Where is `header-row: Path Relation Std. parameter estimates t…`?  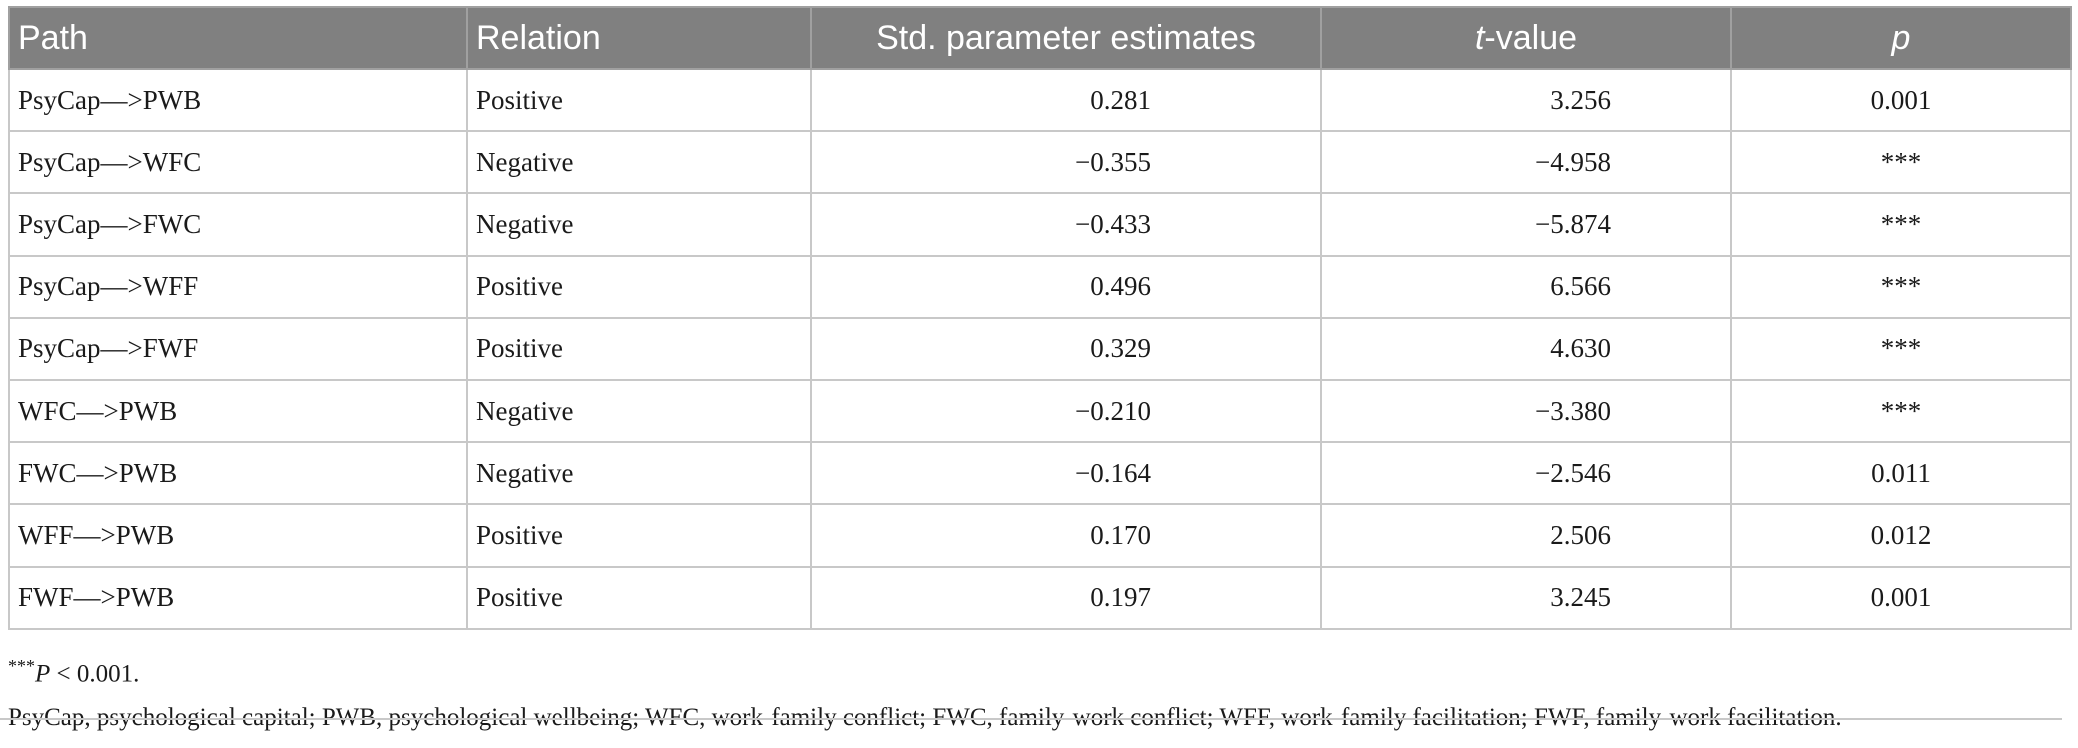
header-row: Path Relation Std. parameter estimates t… is located at coordinates (1040, 38).